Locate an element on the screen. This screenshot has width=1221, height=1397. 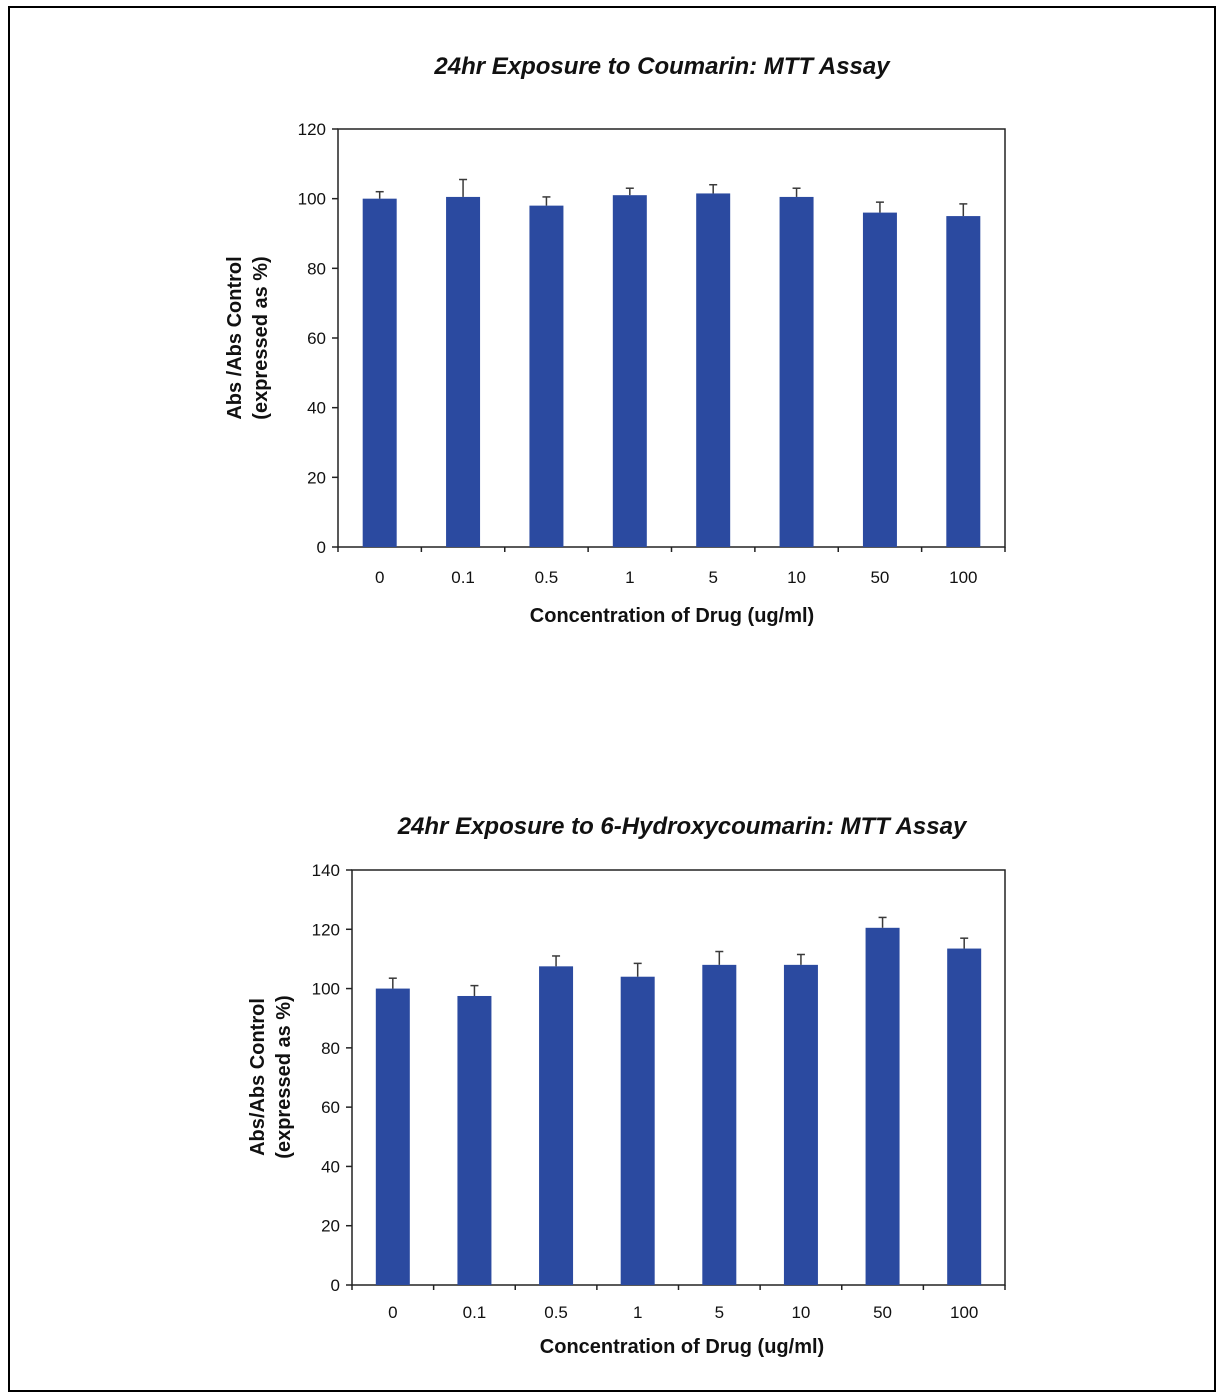
y-tick-label: 140 is located at coordinates (326, 870).